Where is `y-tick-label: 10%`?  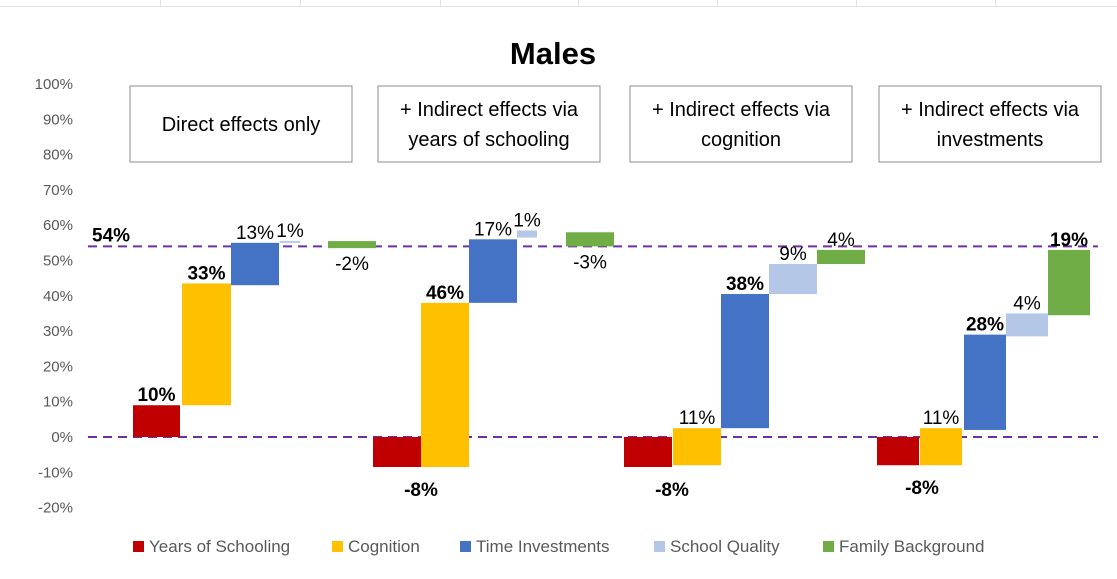 y-tick-label: 10% is located at coordinates (58, 402).